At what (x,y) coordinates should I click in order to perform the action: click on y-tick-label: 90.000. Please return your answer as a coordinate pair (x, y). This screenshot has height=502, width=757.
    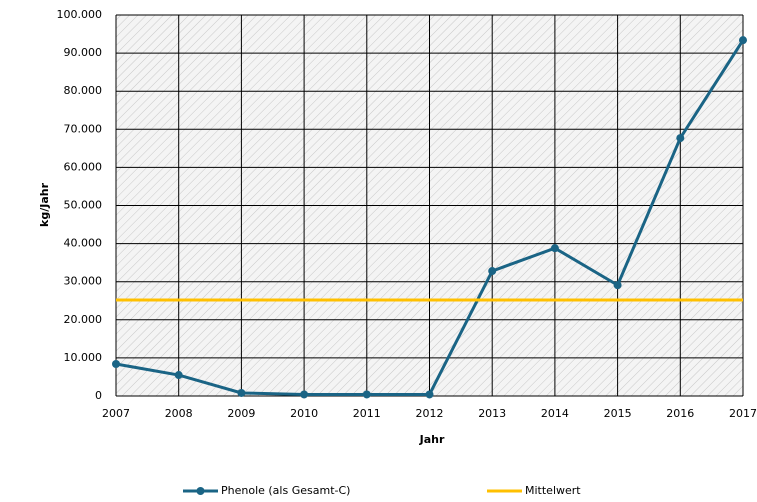
    Looking at the image, I should click on (83, 52).